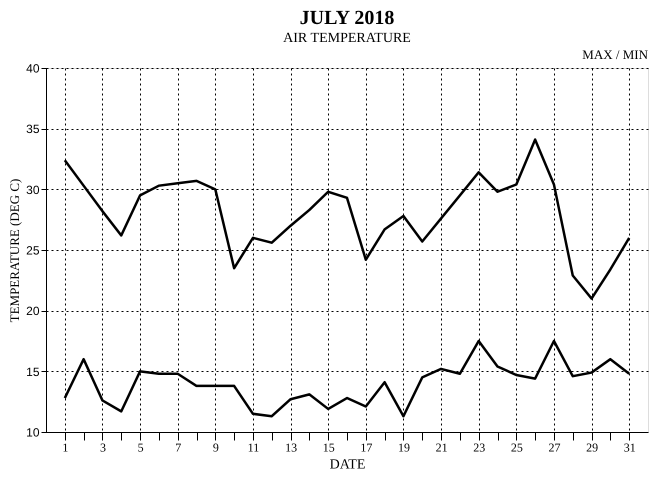  What do you see at coordinates (33, 189) in the screenshot?
I see `y-tick-label: 30` at bounding box center [33, 189].